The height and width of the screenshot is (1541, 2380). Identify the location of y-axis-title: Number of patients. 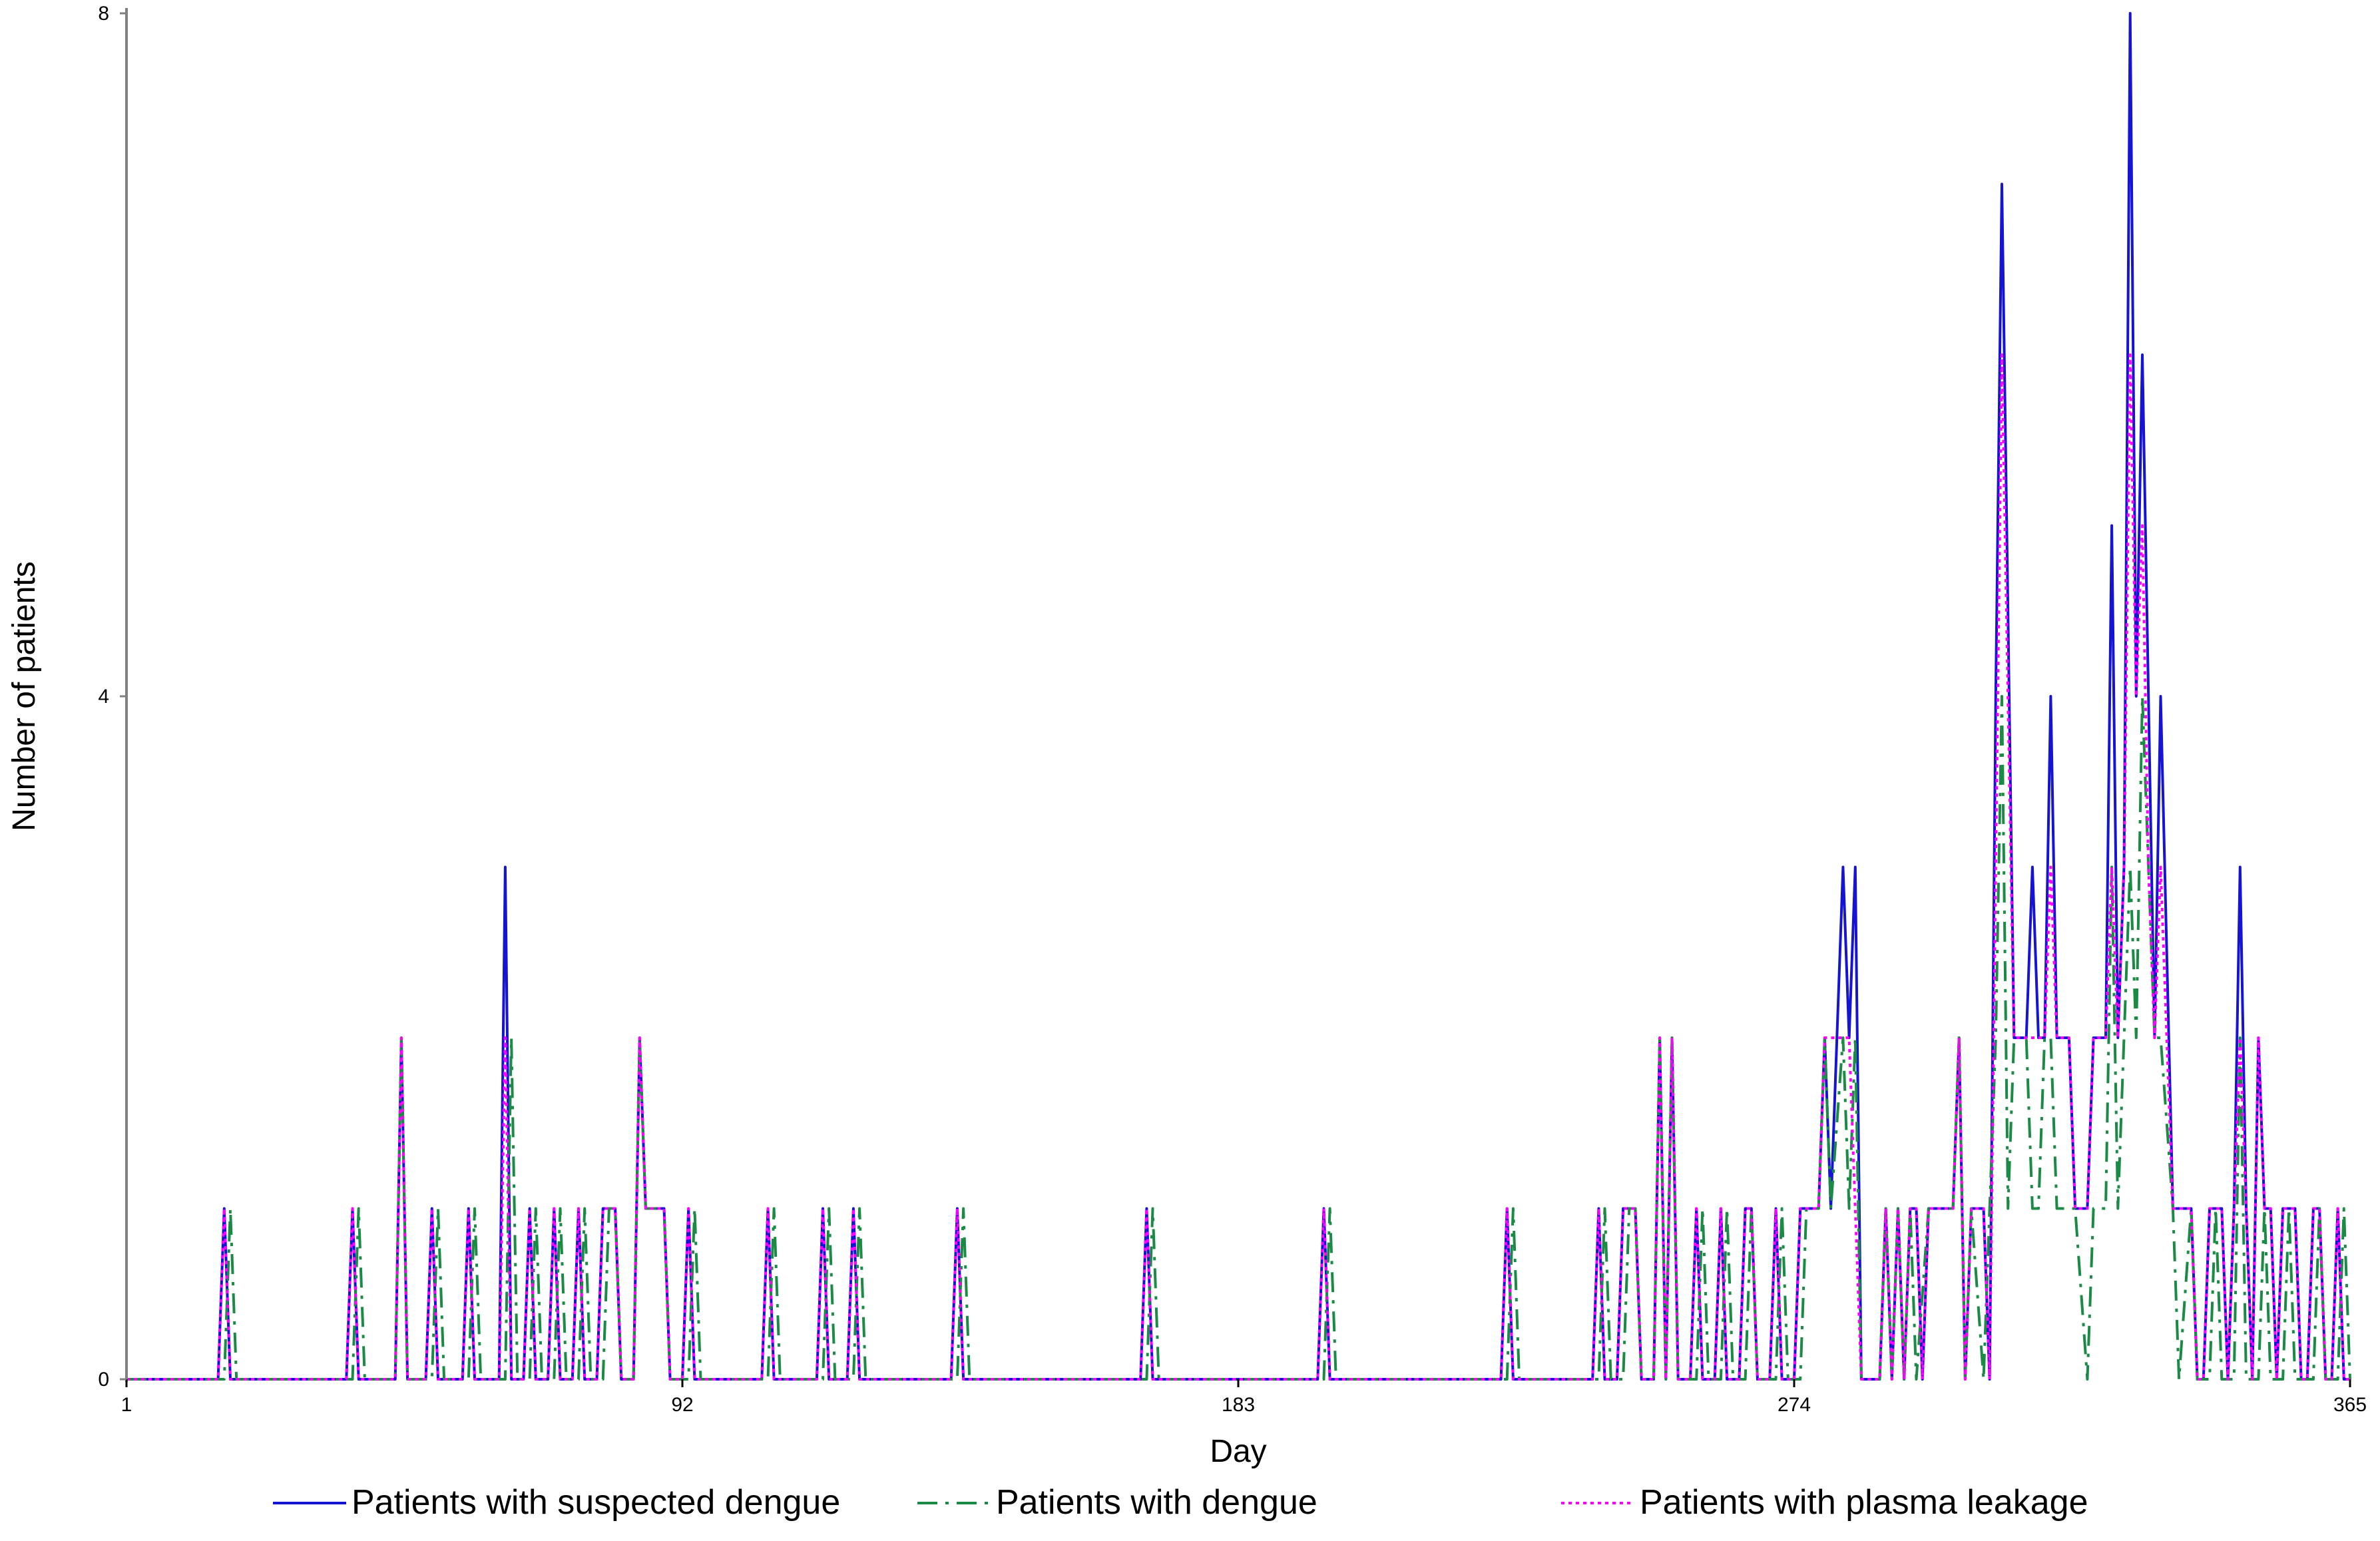
(25, 696).